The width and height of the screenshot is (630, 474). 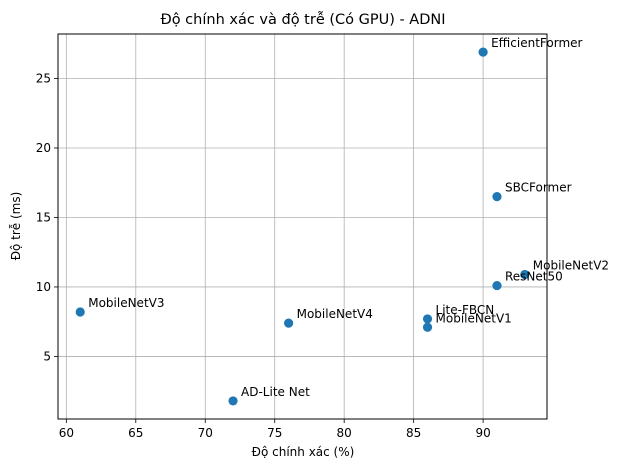 I want to click on y-tick-label: 10, so click(x=43, y=287).